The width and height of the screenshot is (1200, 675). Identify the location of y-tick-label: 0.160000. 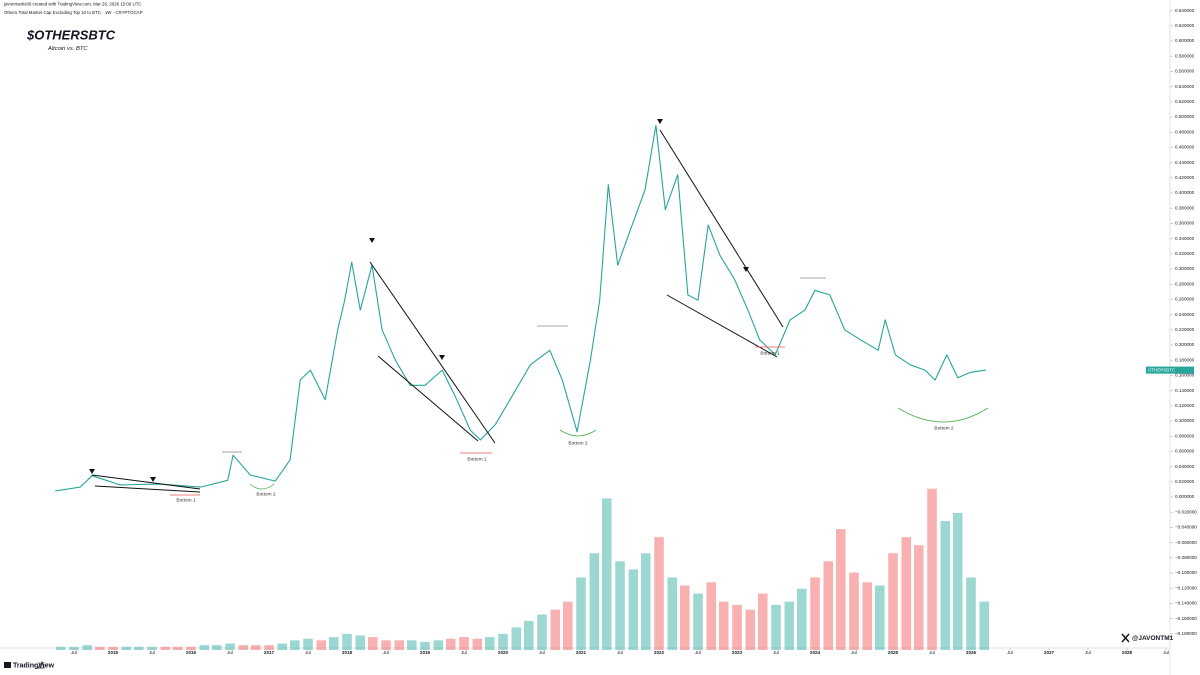
(1185, 375).